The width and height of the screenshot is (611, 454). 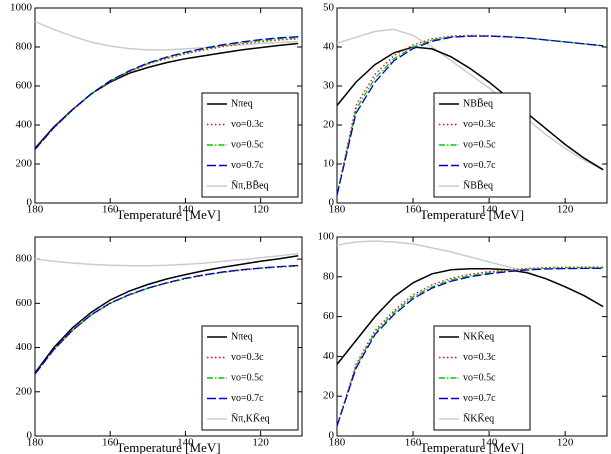 I want to click on y-tick-label: 50, so click(x=329, y=8).